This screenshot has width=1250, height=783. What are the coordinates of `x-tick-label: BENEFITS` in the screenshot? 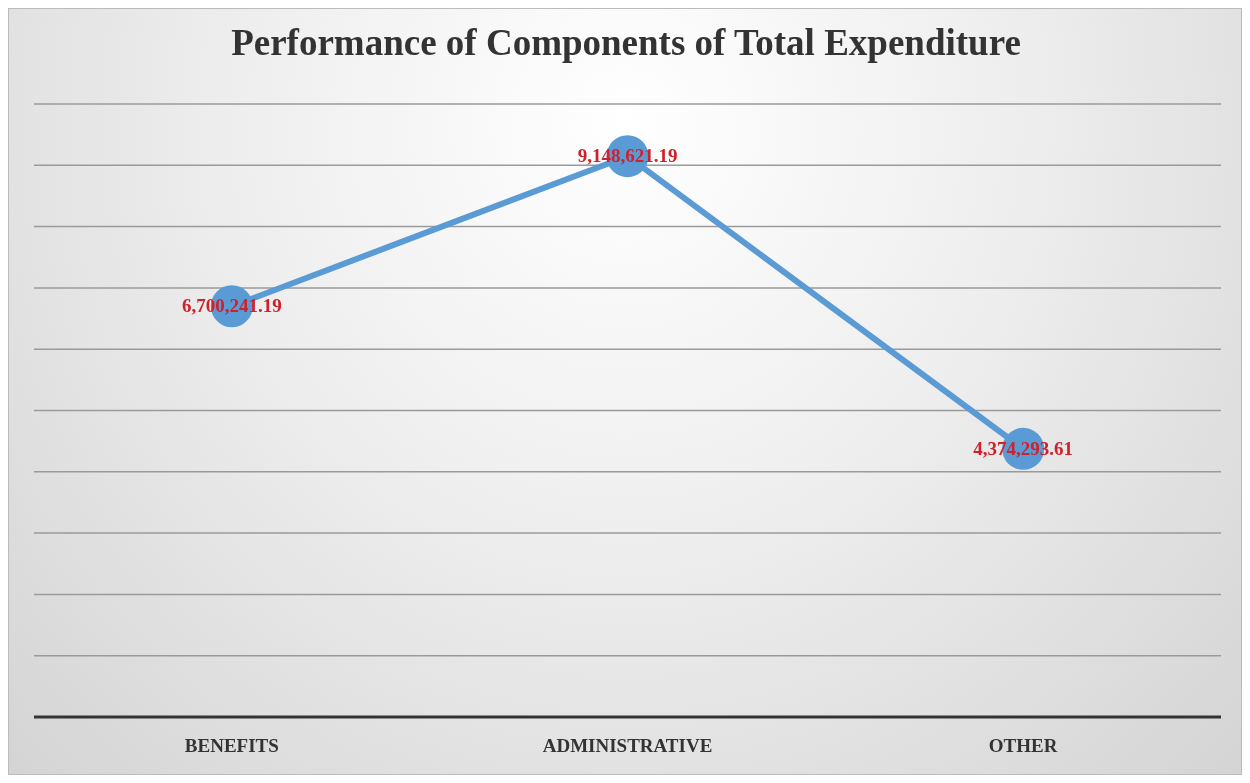 It's located at (231, 746).